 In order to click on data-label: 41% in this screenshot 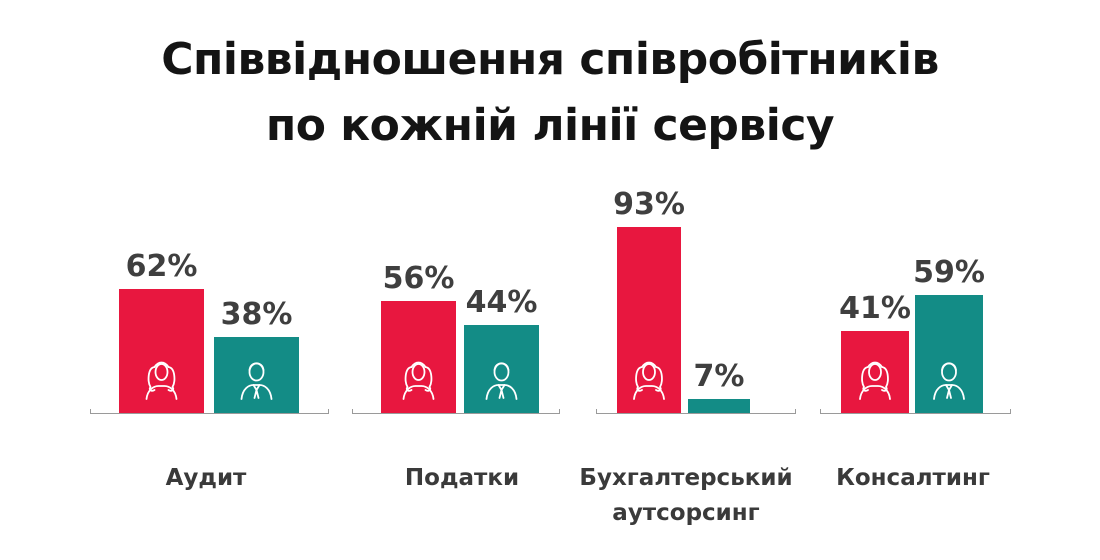, I will do `click(875, 308)`.